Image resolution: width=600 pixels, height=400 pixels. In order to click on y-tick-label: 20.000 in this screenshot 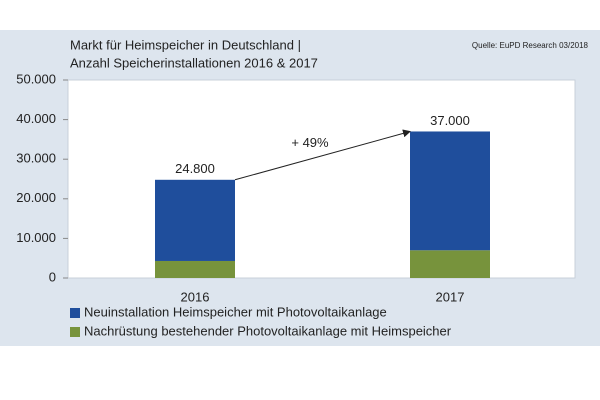, I will do `click(36, 197)`.